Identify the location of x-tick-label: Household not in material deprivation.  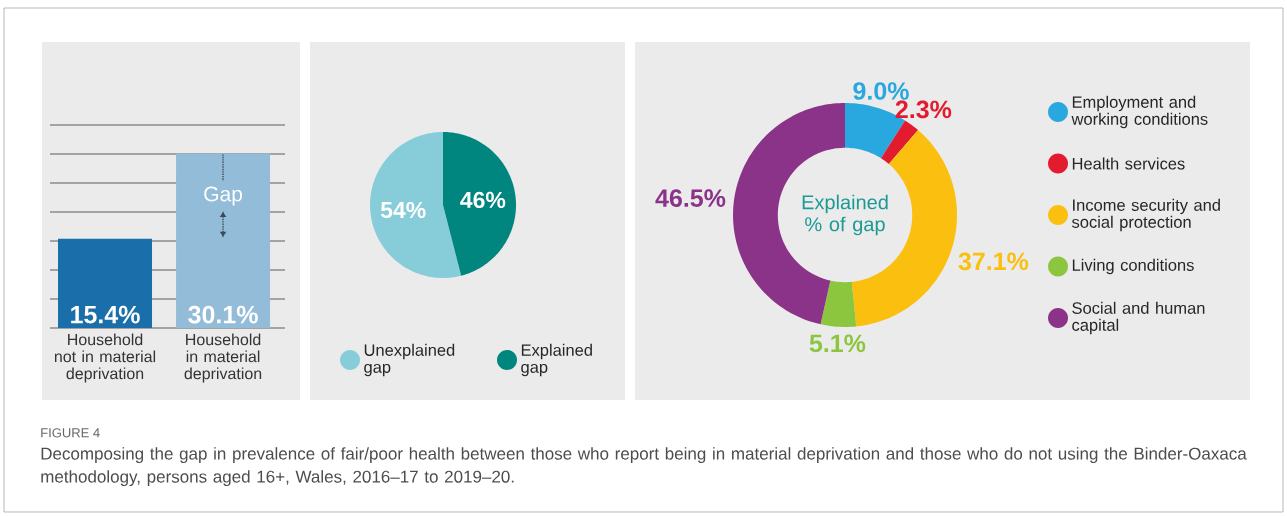
(105, 358).